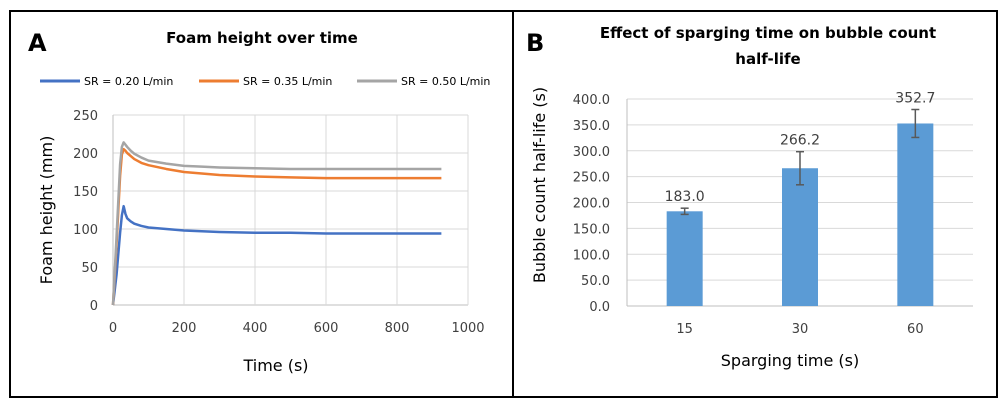  I want to click on chart-b-data-label: 266.2, so click(800, 141).